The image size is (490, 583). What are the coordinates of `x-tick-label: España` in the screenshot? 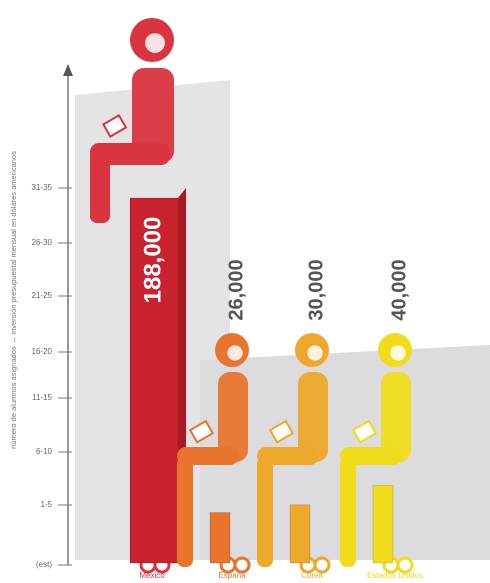 It's located at (232, 575).